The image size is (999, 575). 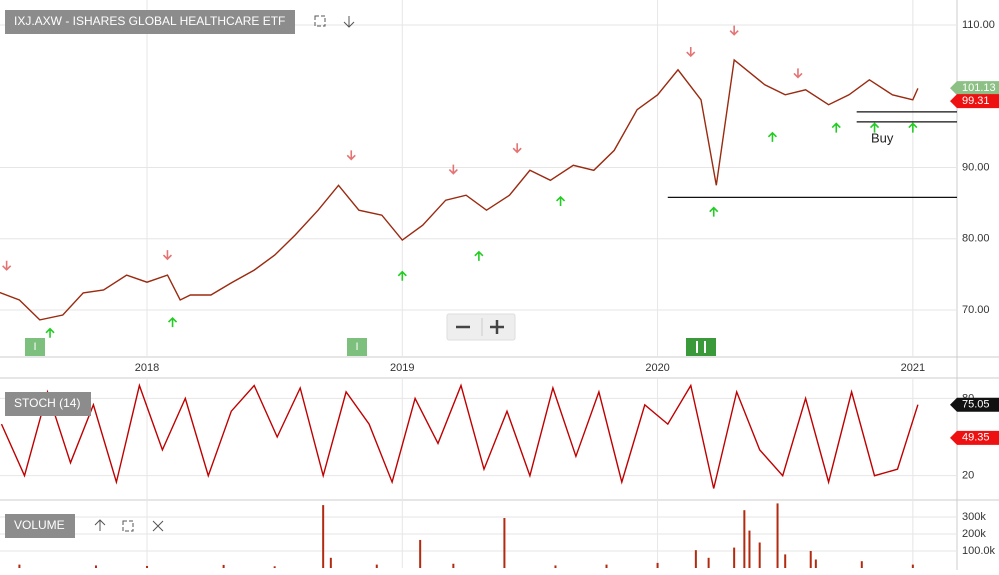 What do you see at coordinates (979, 551) in the screenshot?
I see `y-tick-label: 100.0k` at bounding box center [979, 551].